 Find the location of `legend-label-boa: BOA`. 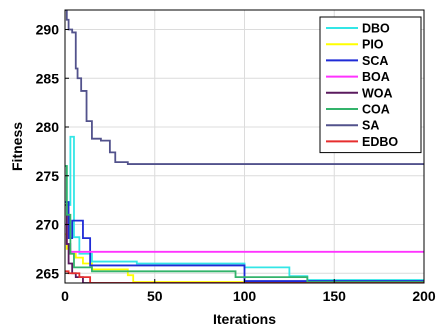

legend-label-boa: BOA is located at coordinates (376, 77).